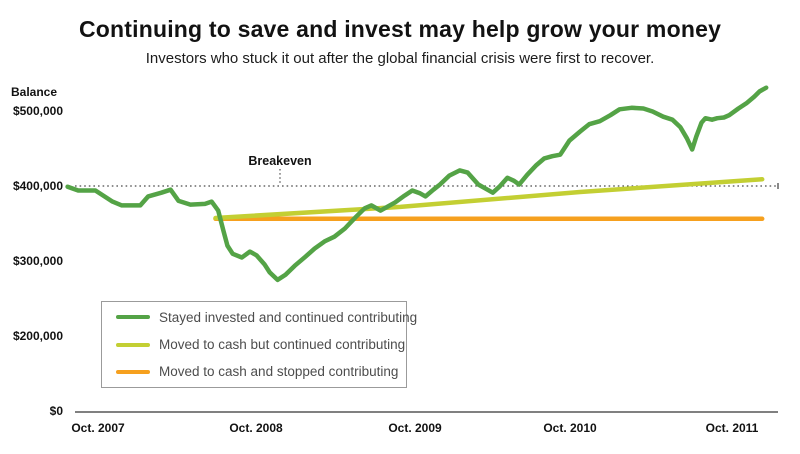 The image size is (800, 454). I want to click on legend-row-cash-contributing: Moved to cash but continued contributing, so click(254, 345).